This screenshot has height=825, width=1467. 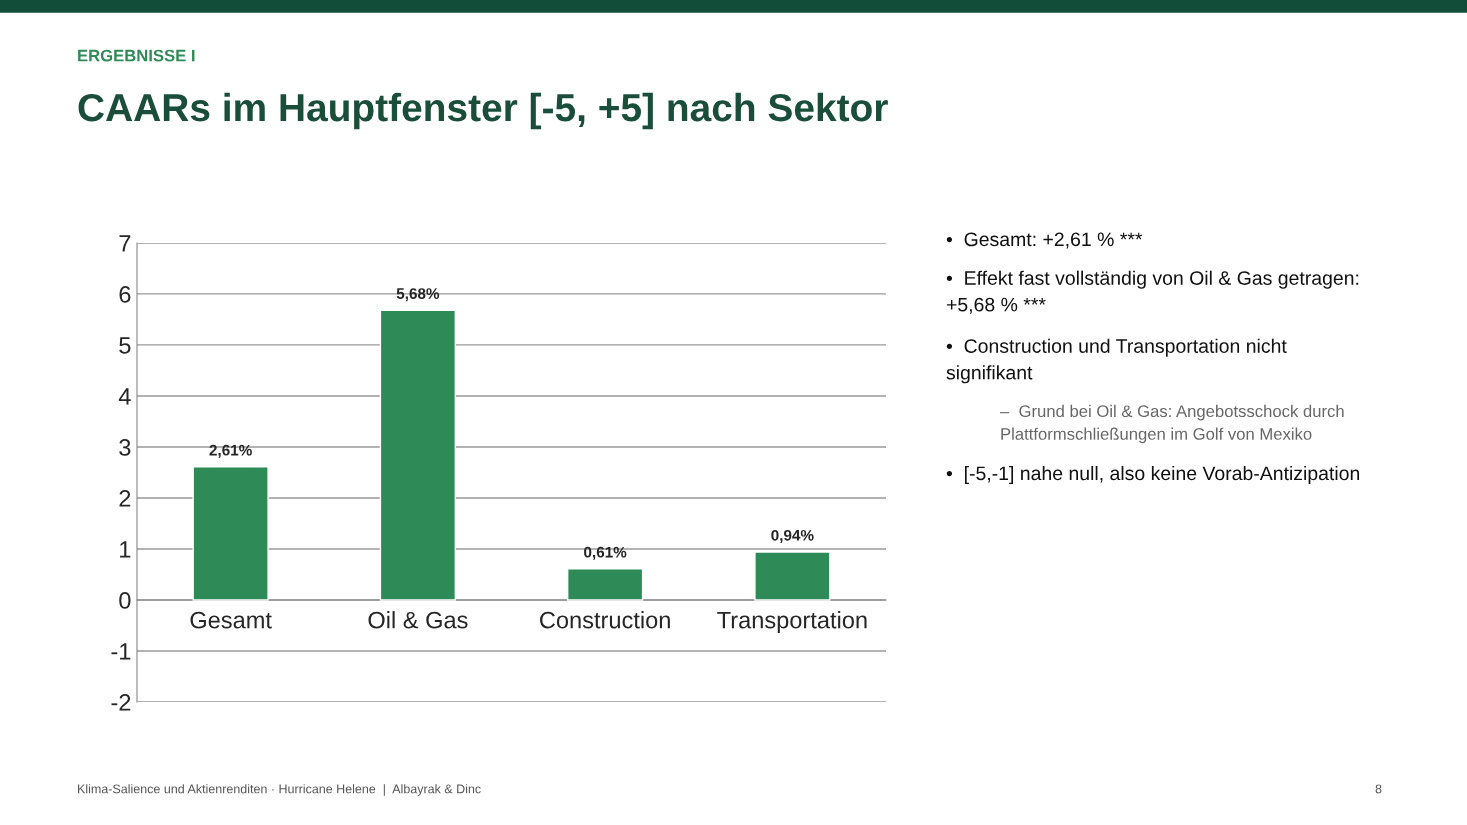 I want to click on y-tick-label: 4, so click(x=124, y=396).